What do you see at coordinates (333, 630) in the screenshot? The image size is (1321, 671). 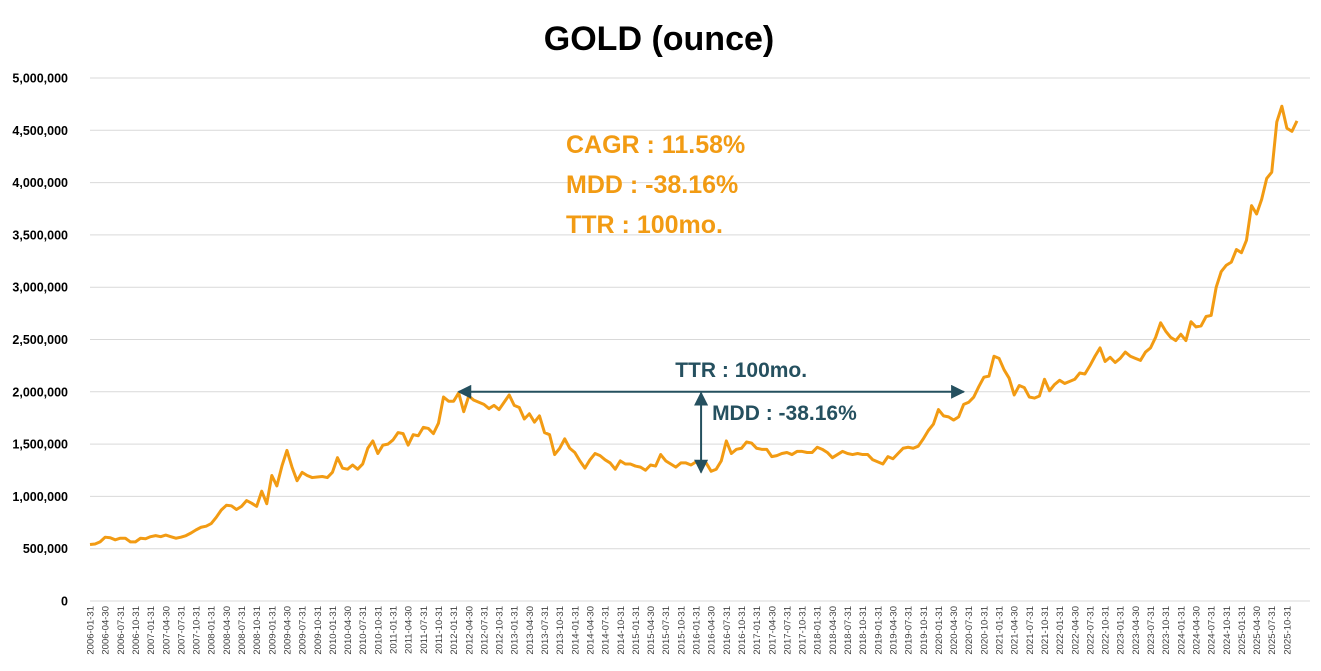 I see `x-tick-label: 2010-01-31` at bounding box center [333, 630].